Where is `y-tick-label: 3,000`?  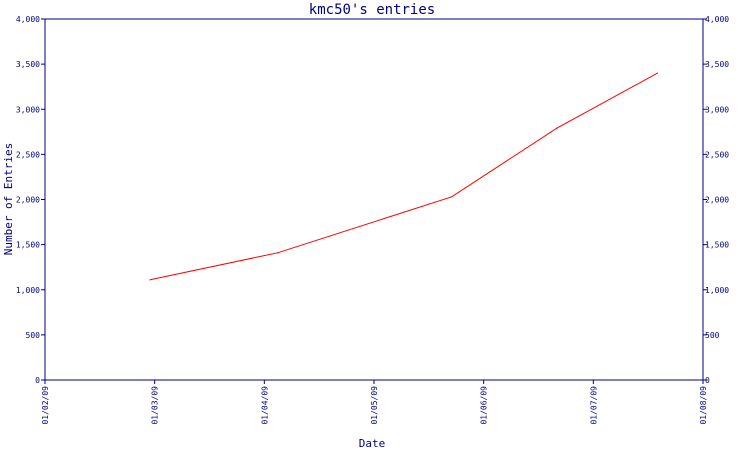
y-tick-label: 3,000 is located at coordinates (28, 109).